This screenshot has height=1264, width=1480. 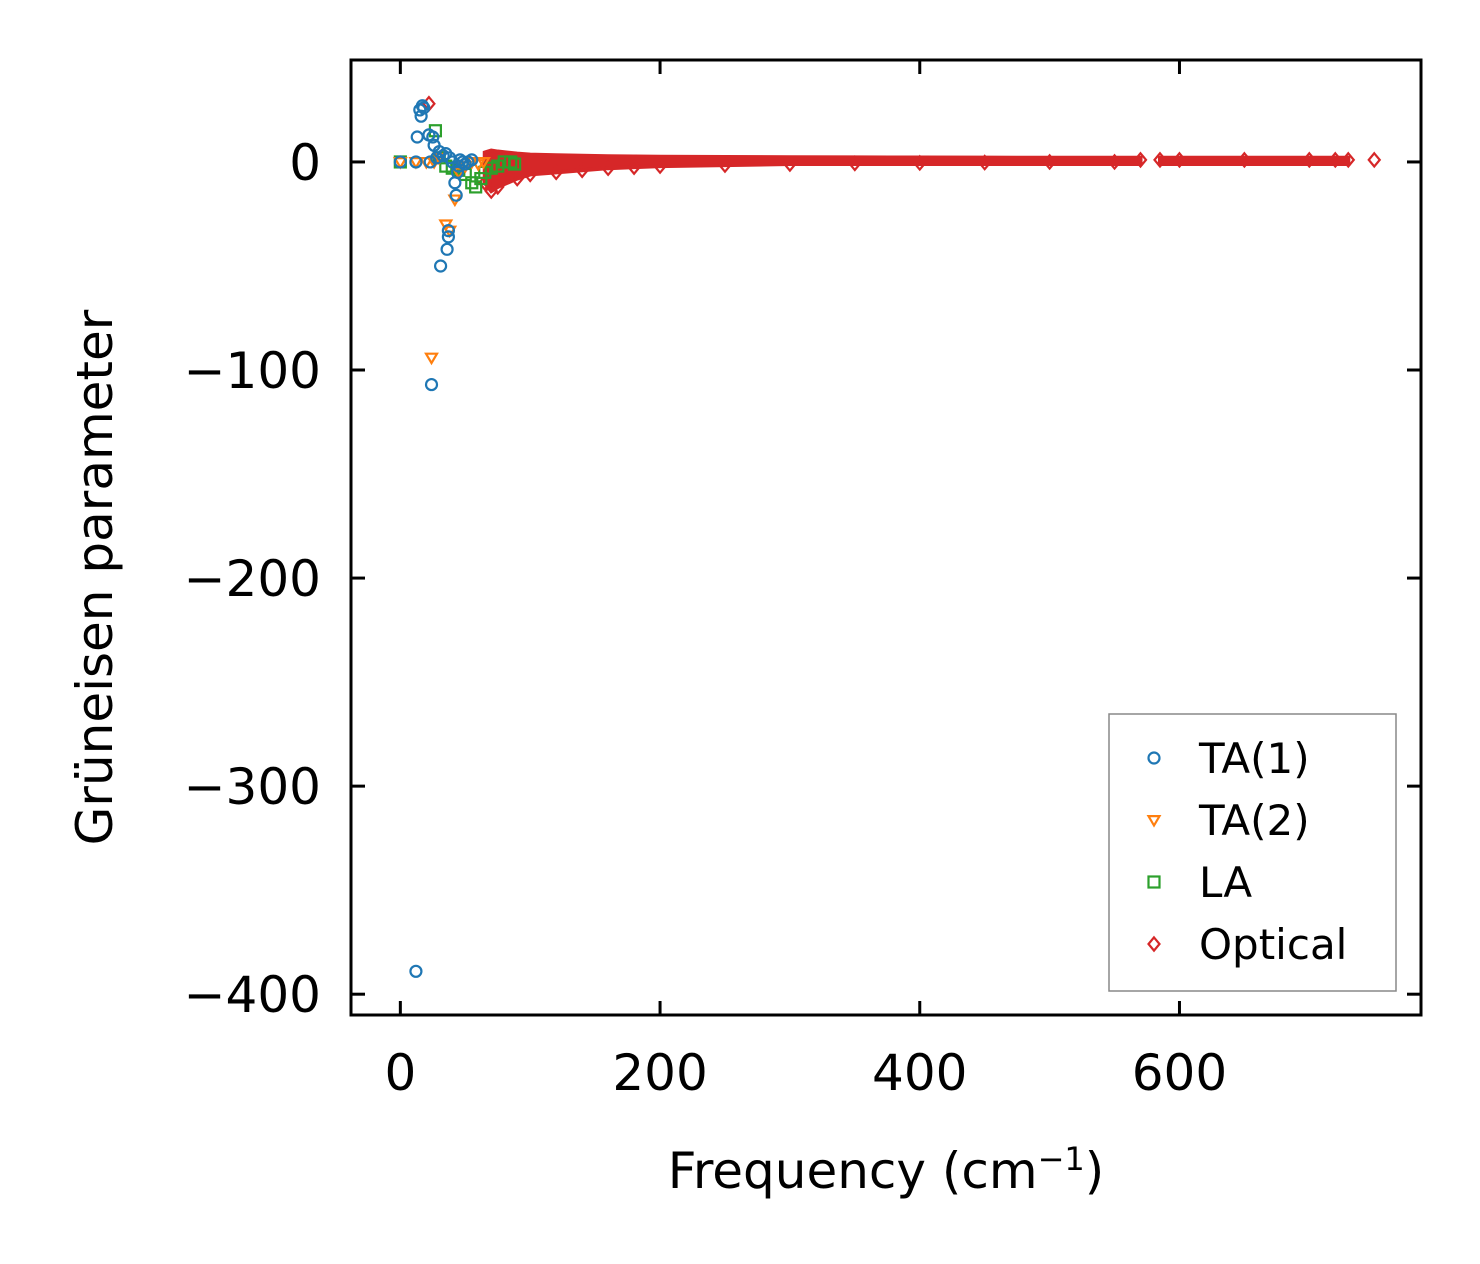 What do you see at coordinates (1225, 882) in the screenshot?
I see `legend-label: LA` at bounding box center [1225, 882].